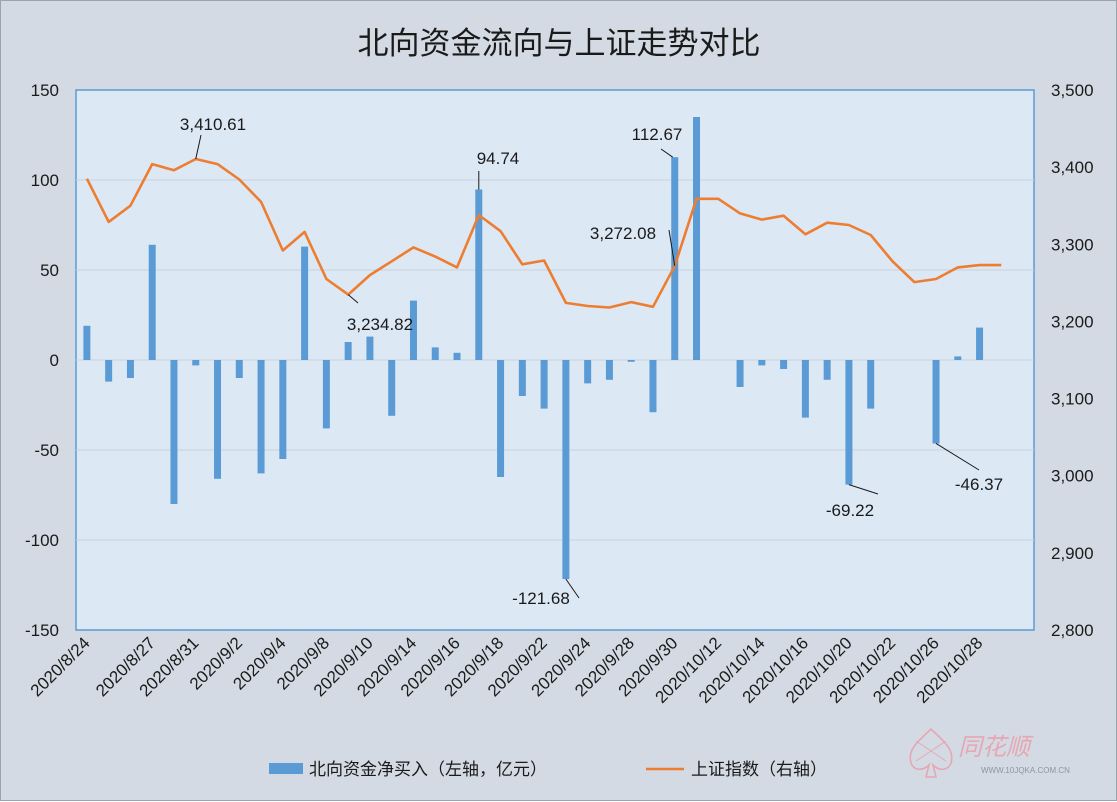 This screenshot has height=802, width=1117. I want to click on left-tick-label: 50, so click(49, 270).